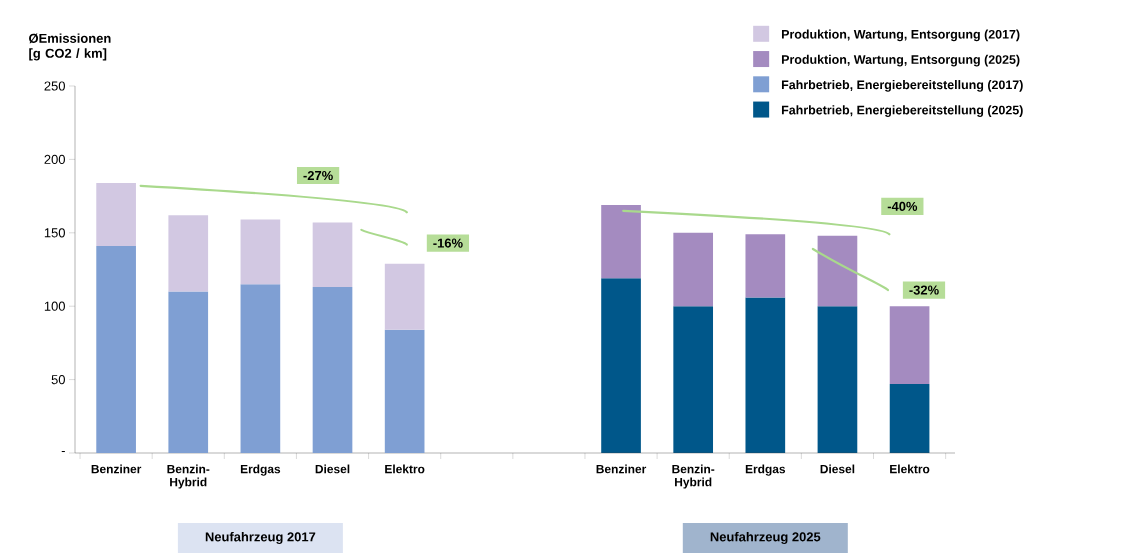  I want to click on legend-label: Produktion, Wartung, Entsorgung (2017), so click(900, 35).